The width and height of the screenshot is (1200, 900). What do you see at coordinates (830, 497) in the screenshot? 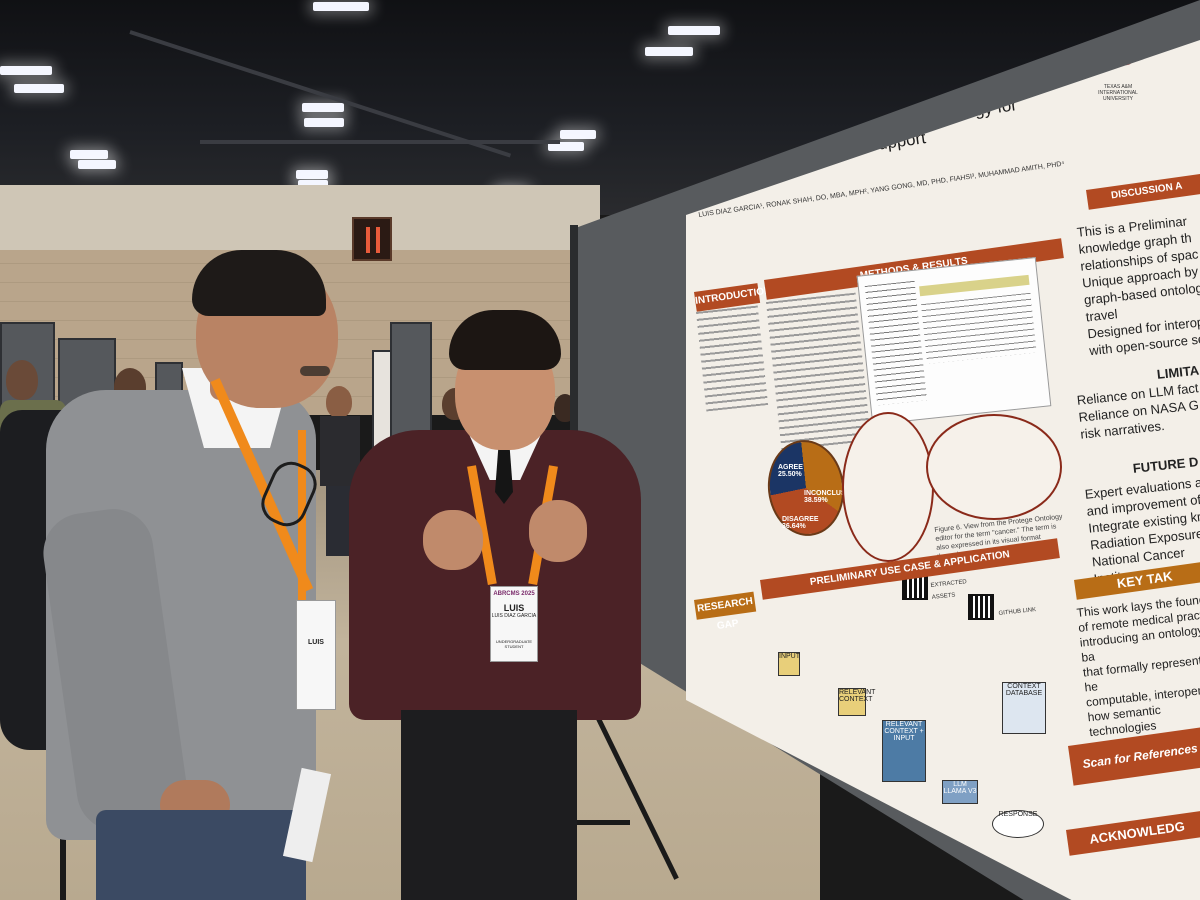
I see `pie-label-inconclusive: INCONCLUSIVE 38.59%` at bounding box center [830, 497].